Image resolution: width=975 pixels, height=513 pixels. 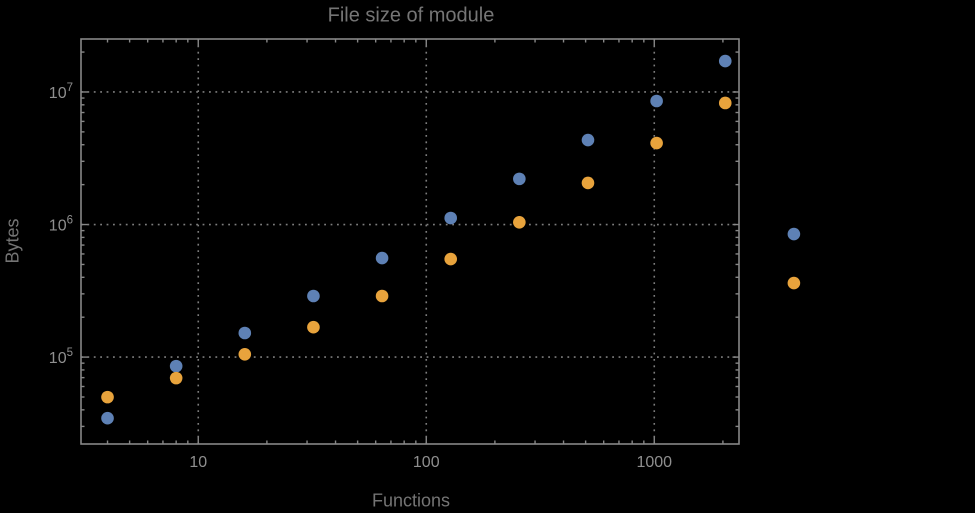 I want to click on data-point-blue-x4096, so click(x=794, y=234).